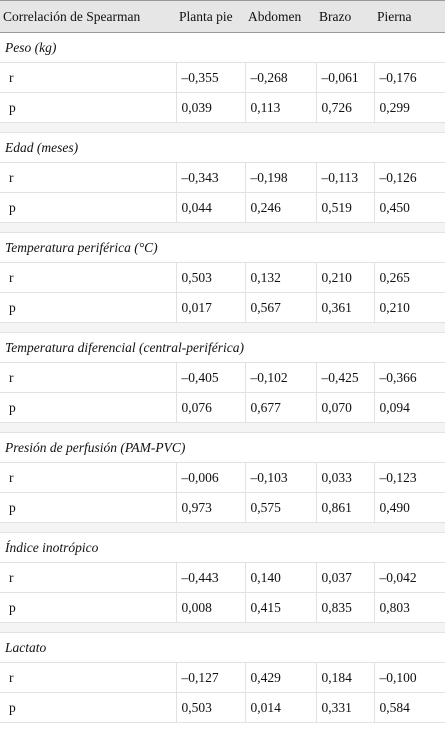 This screenshot has height=752, width=445. Describe the element at coordinates (280, 16) in the screenshot. I see `header-cell: Abdomen` at that location.